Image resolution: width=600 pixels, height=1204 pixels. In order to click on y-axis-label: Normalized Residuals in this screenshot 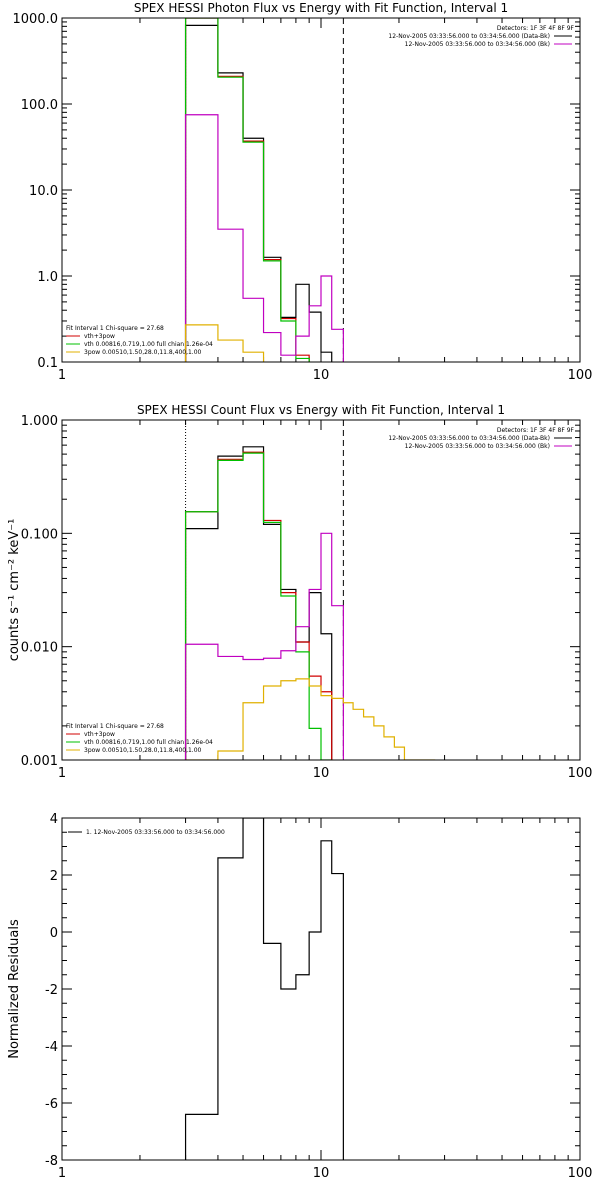, I will do `click(14, 989)`.